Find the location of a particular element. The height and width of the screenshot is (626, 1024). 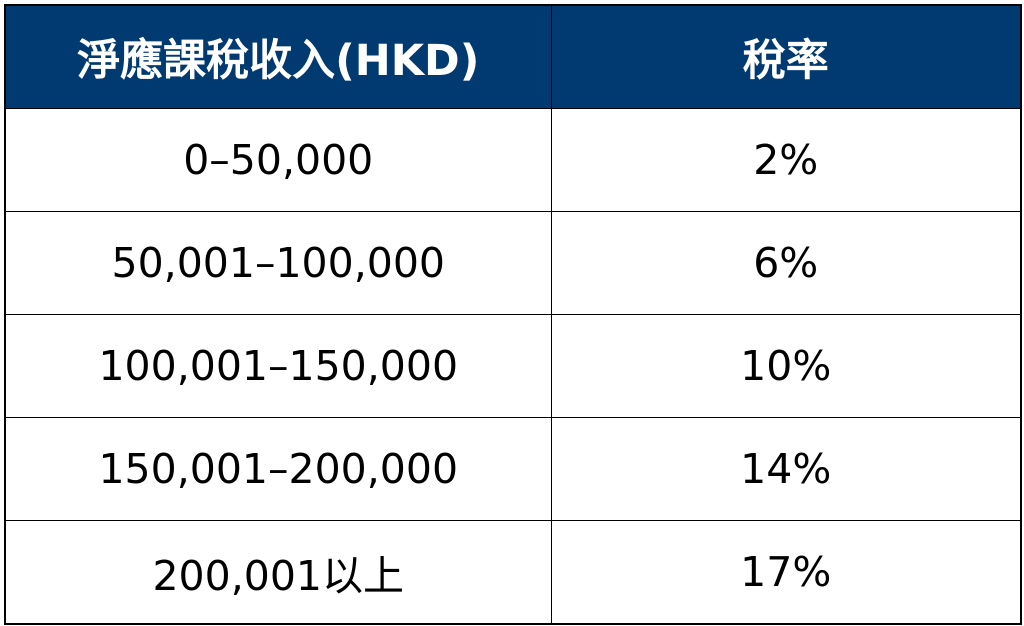

income-cell: 50,001–100,000 is located at coordinates (278, 263).